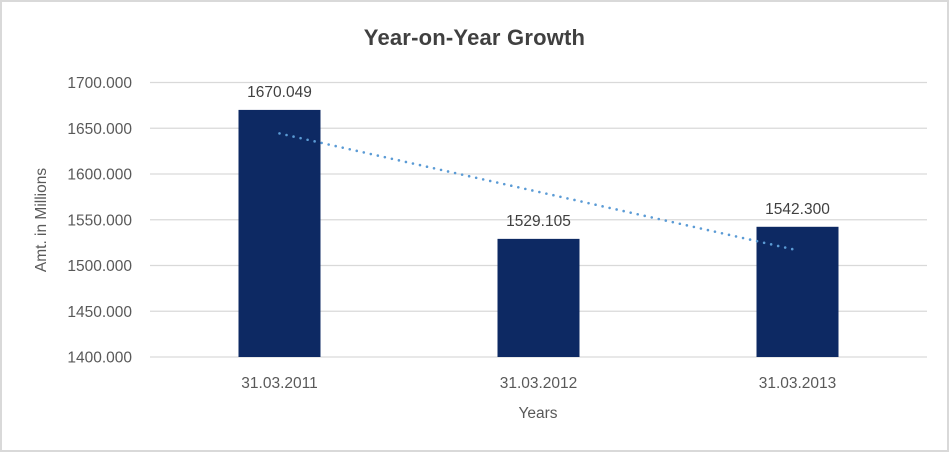 The height and width of the screenshot is (452, 949). Describe the element at coordinates (99, 220) in the screenshot. I see `y-tick-label: 1550.000` at that location.